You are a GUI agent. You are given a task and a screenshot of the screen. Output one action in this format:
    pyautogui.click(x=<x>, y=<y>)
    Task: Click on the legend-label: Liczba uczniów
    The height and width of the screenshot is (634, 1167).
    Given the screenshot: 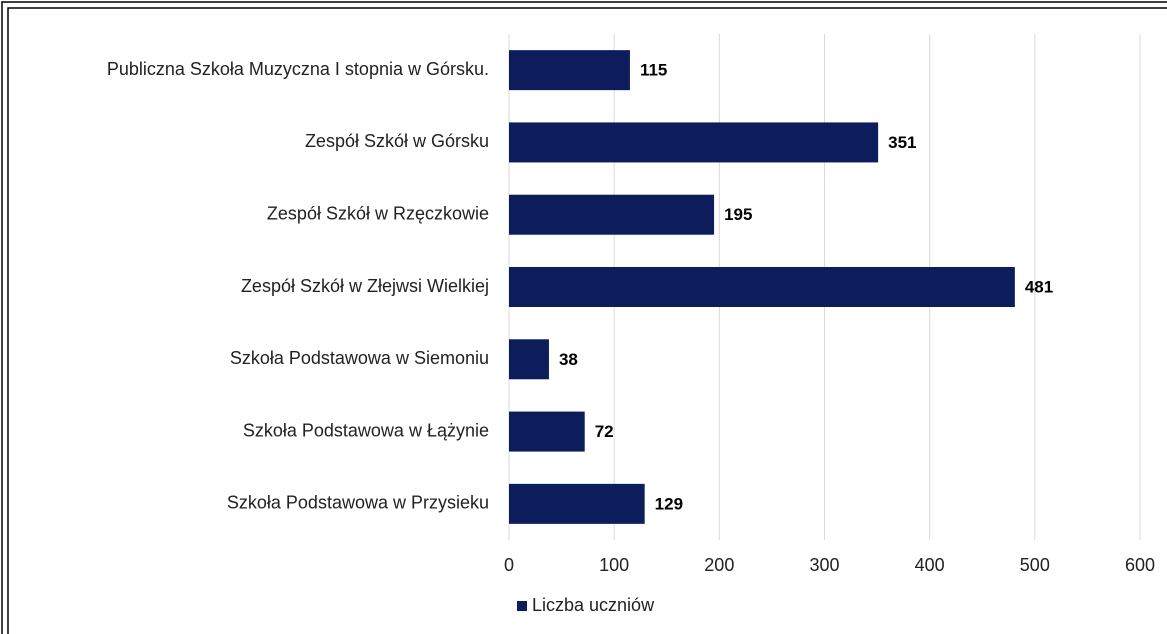 What is the action you would take?
    pyautogui.click(x=593, y=605)
    